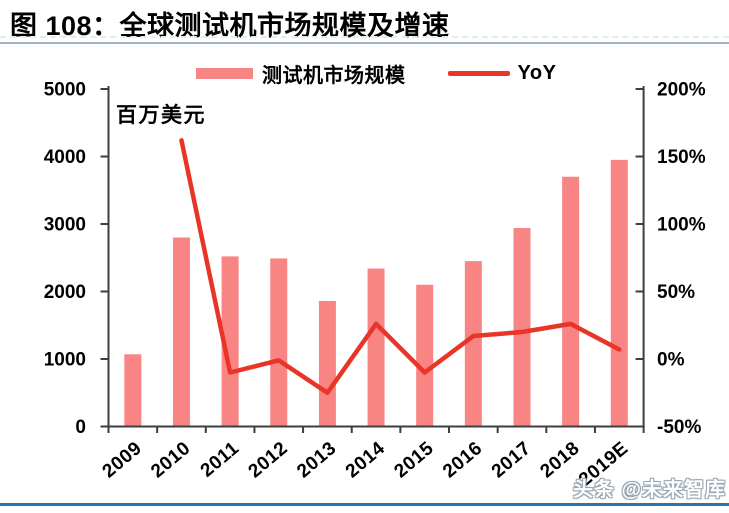  Describe the element at coordinates (365, 460) in the screenshot. I see `x-axis-label-2014: 2014` at that location.